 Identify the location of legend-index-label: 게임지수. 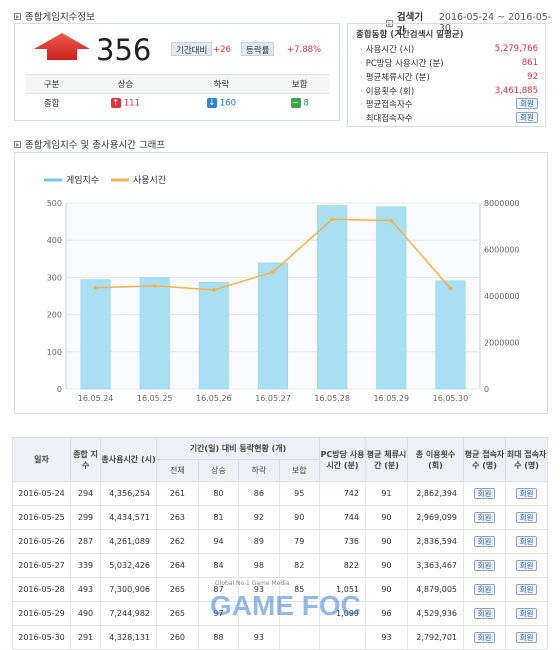
(82, 180).